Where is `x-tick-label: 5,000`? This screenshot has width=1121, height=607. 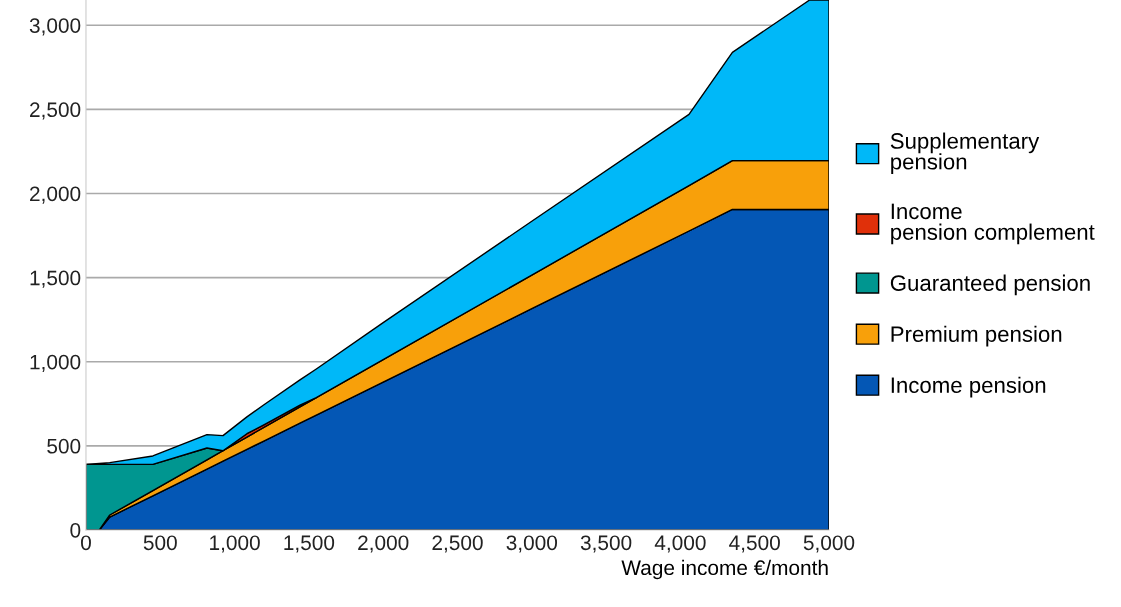 x-tick-label: 5,000 is located at coordinates (829, 544).